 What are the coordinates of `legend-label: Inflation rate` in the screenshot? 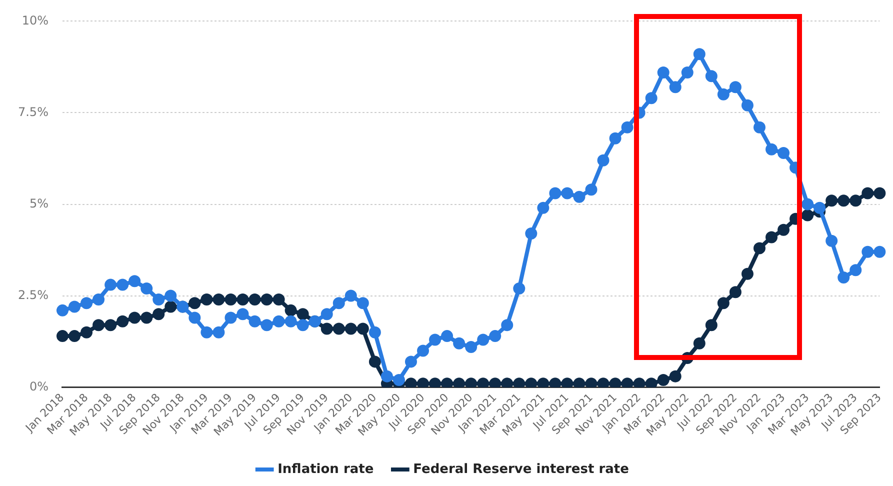 It's located at (326, 469).